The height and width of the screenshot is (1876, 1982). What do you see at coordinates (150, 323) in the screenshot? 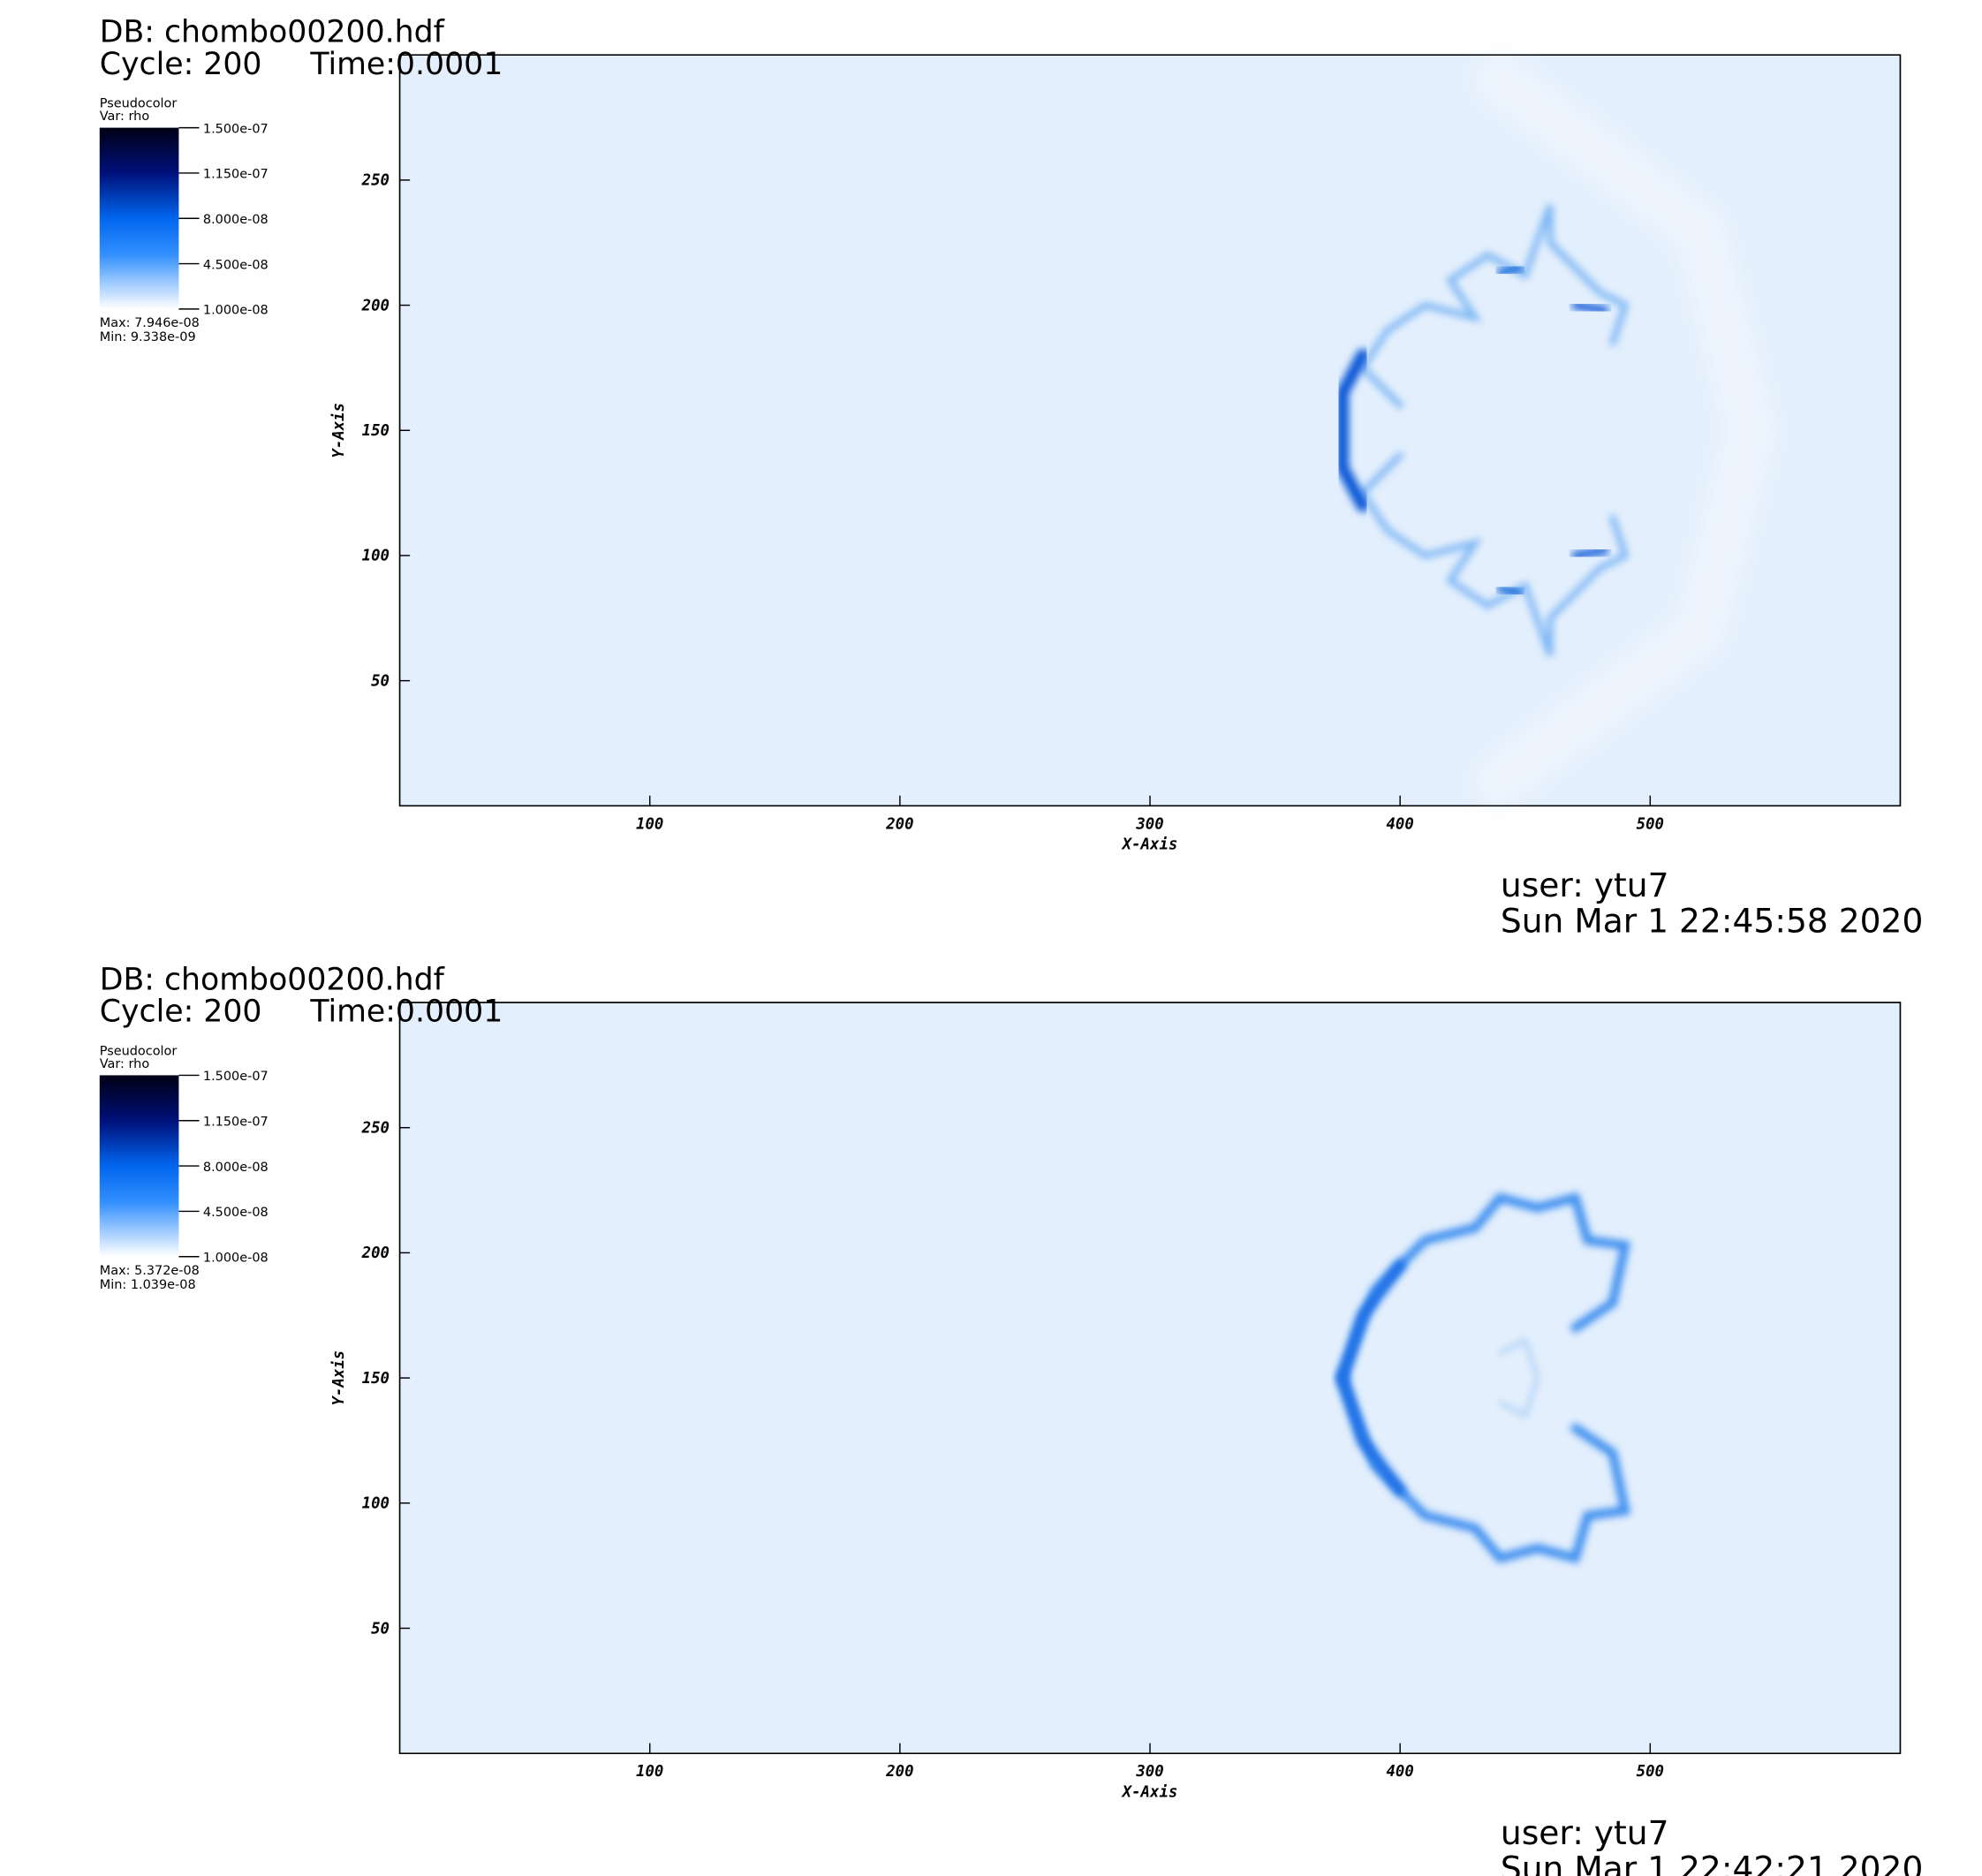
I see `max-label: Max: 7.946e-08` at bounding box center [150, 323].